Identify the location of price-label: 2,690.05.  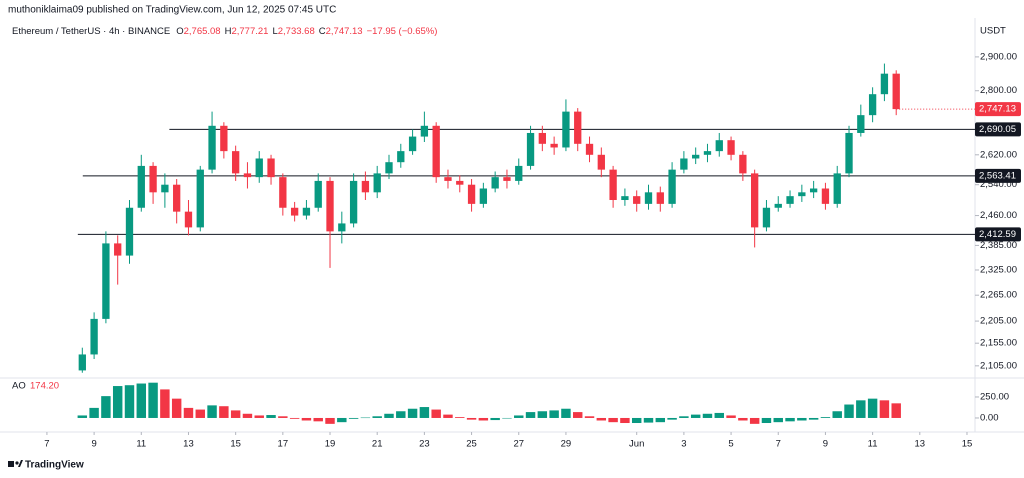
(997, 129).